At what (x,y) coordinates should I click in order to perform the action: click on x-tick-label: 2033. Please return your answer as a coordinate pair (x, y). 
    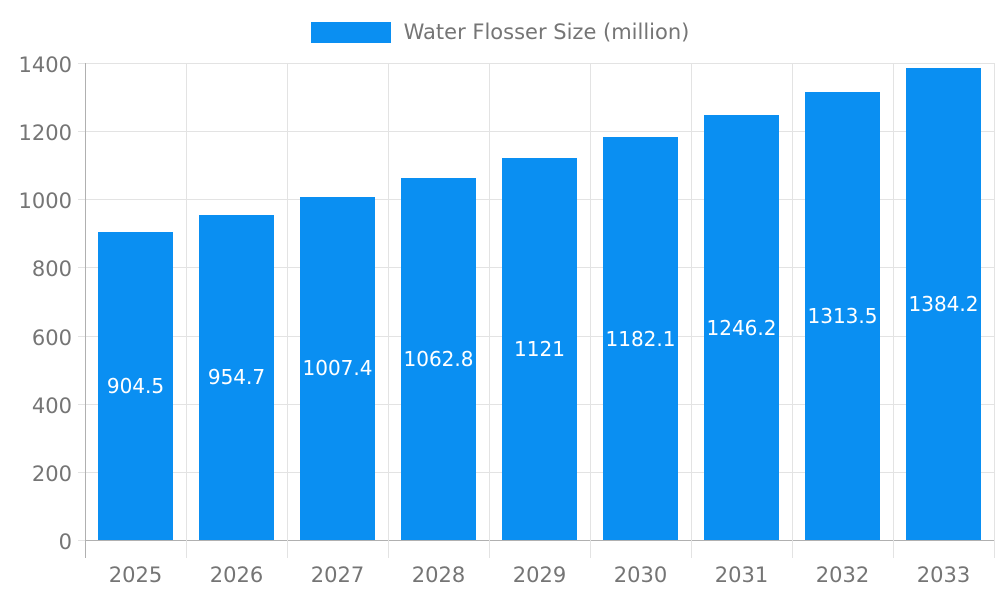
    Looking at the image, I should click on (943, 575).